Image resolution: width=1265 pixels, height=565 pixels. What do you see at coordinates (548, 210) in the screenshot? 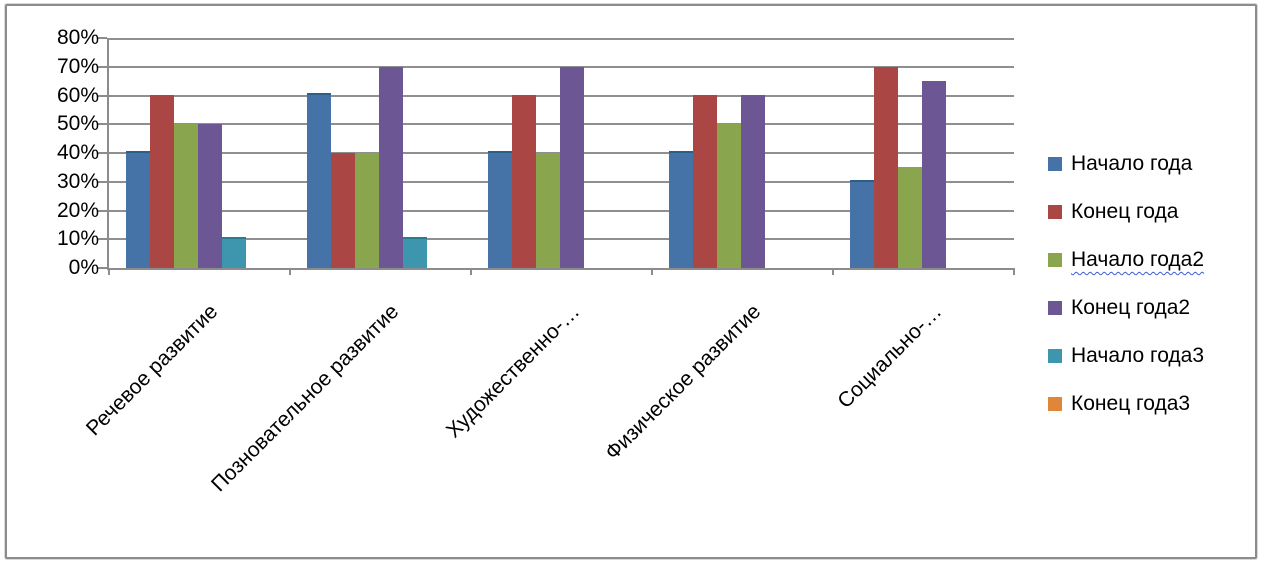
I see `bar-s2-c2` at bounding box center [548, 210].